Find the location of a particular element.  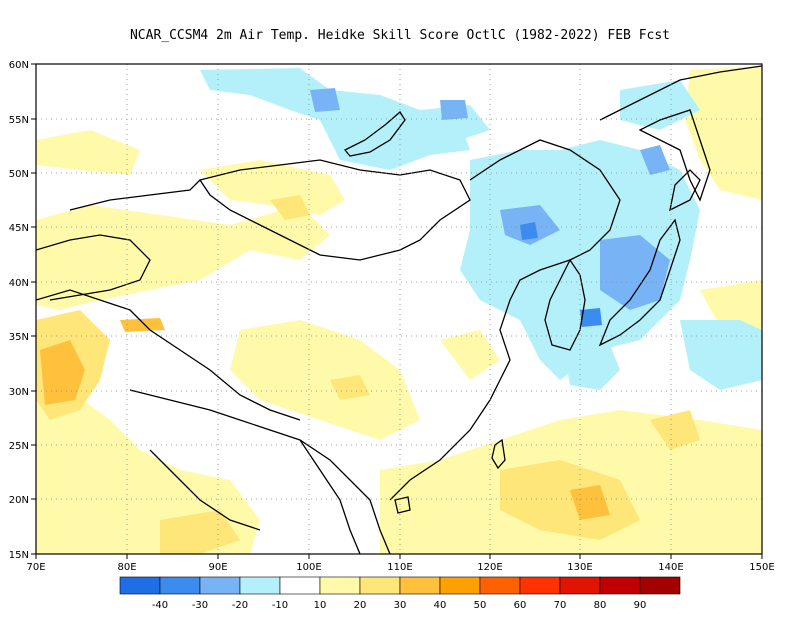

lon-label: 110E is located at coordinates (399, 567).